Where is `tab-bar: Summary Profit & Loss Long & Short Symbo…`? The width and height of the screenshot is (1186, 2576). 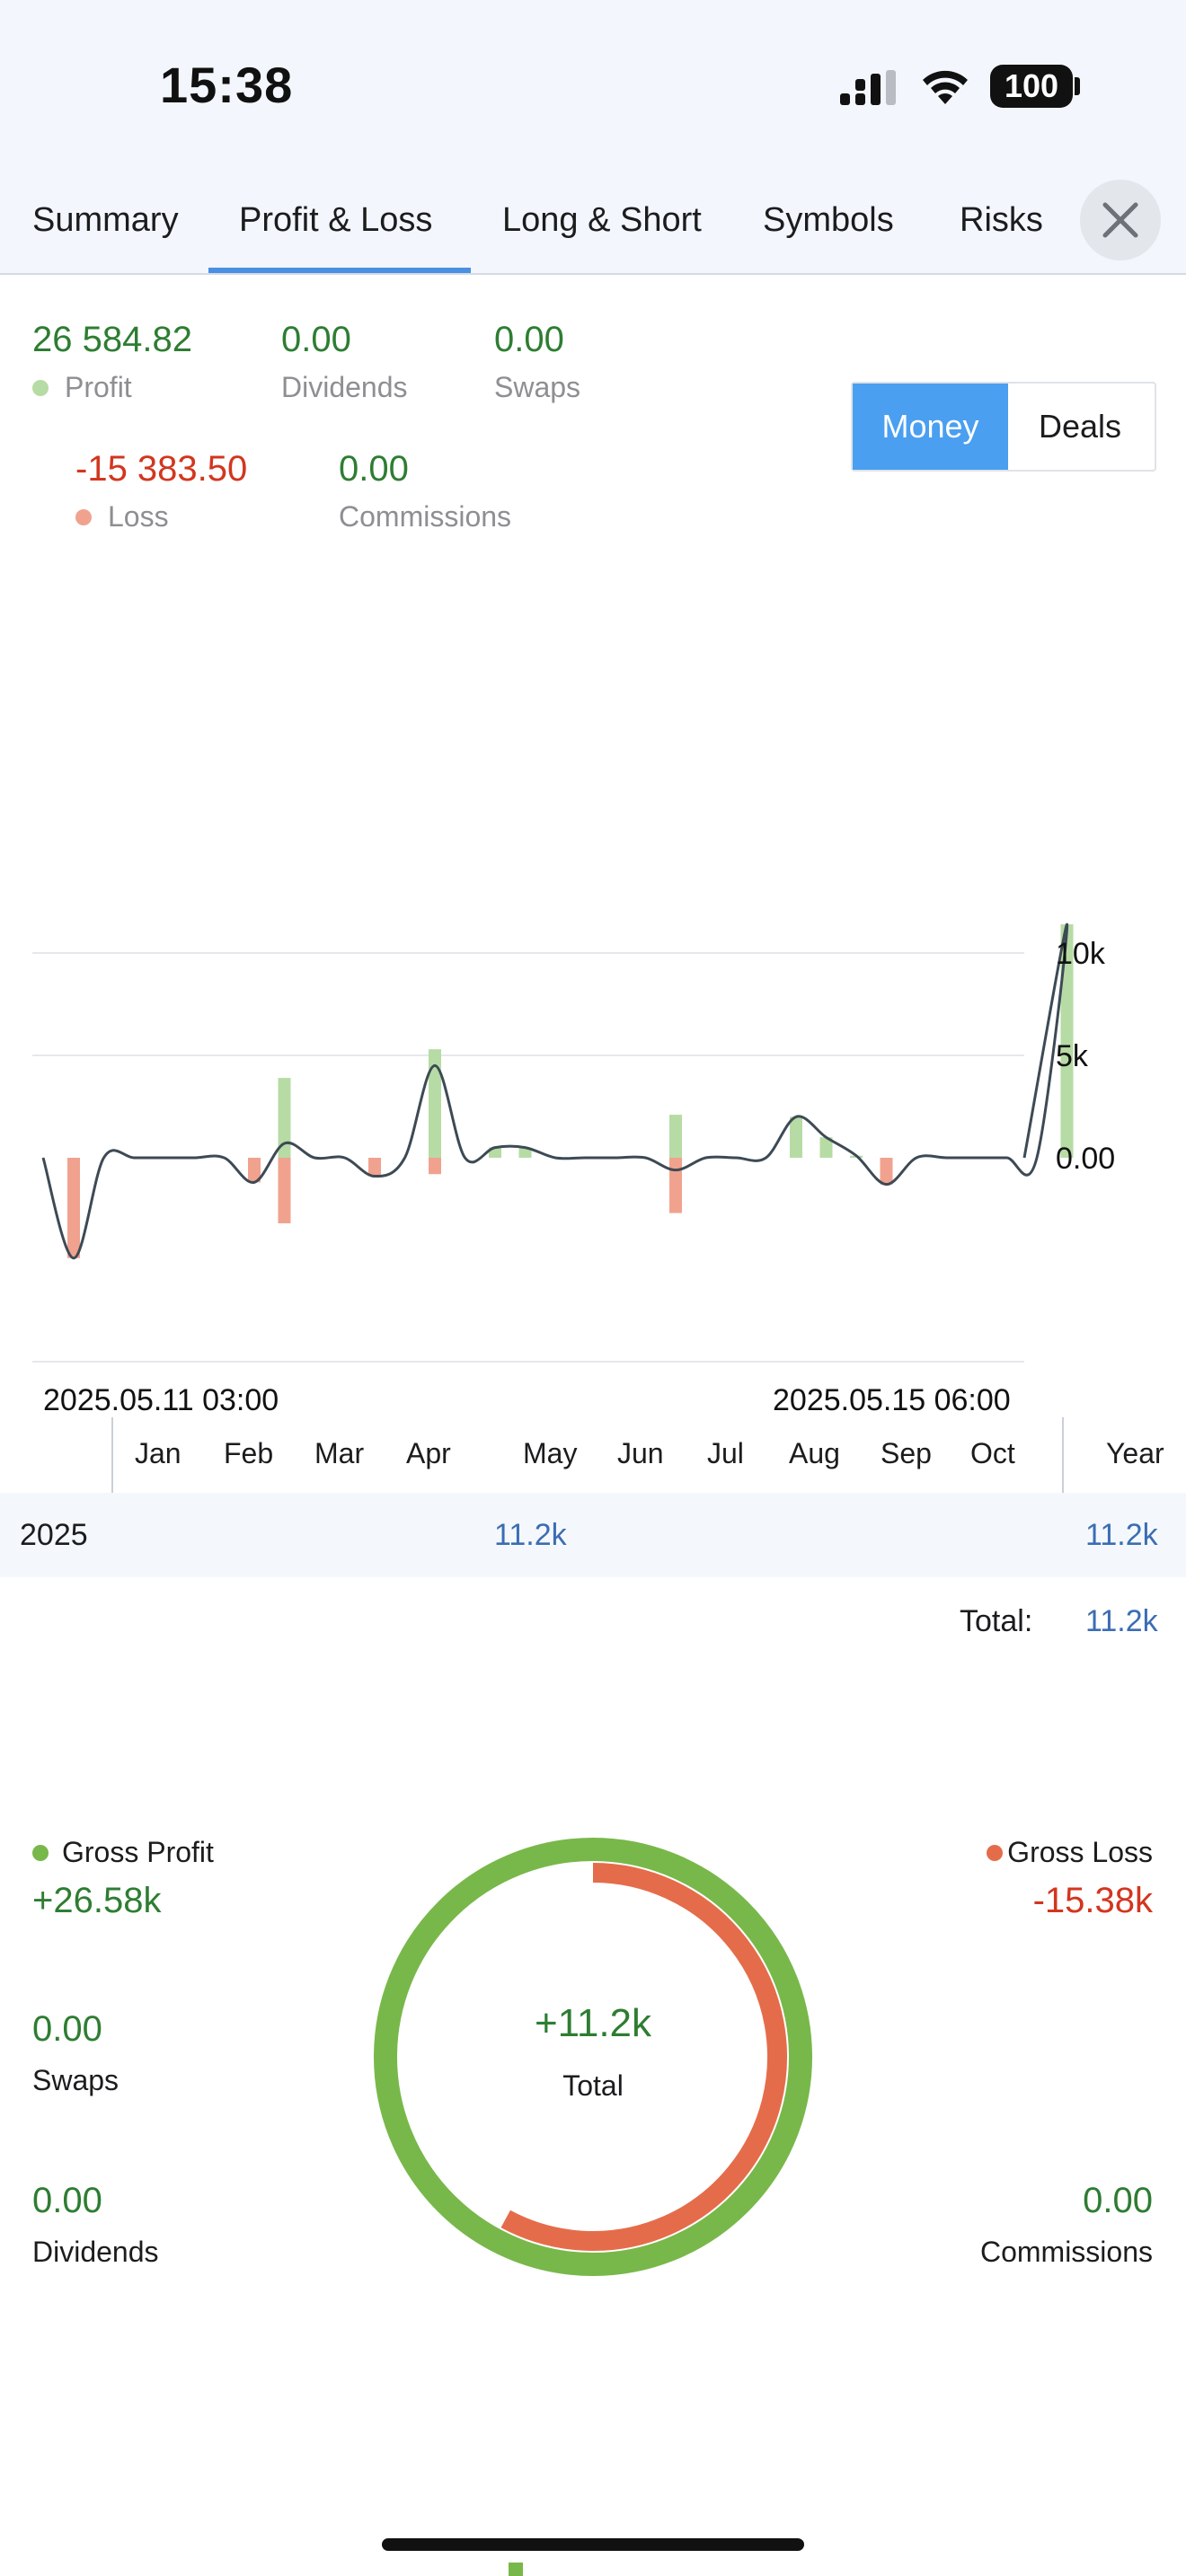
tab-bar: Summary Profit & Loss Long & Short Symbo… is located at coordinates (593, 223).